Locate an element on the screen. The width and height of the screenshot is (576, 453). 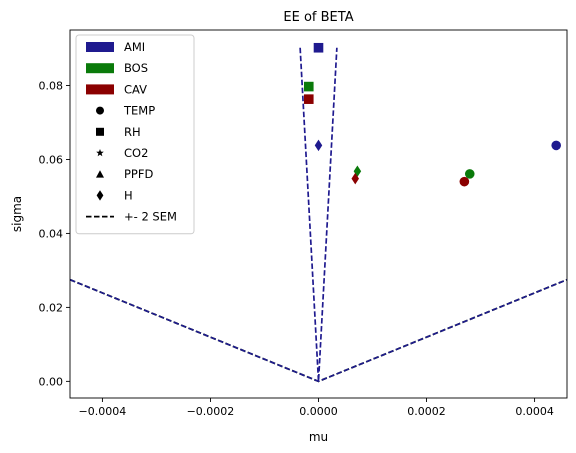
legend-label: RH is located at coordinates (132, 132).